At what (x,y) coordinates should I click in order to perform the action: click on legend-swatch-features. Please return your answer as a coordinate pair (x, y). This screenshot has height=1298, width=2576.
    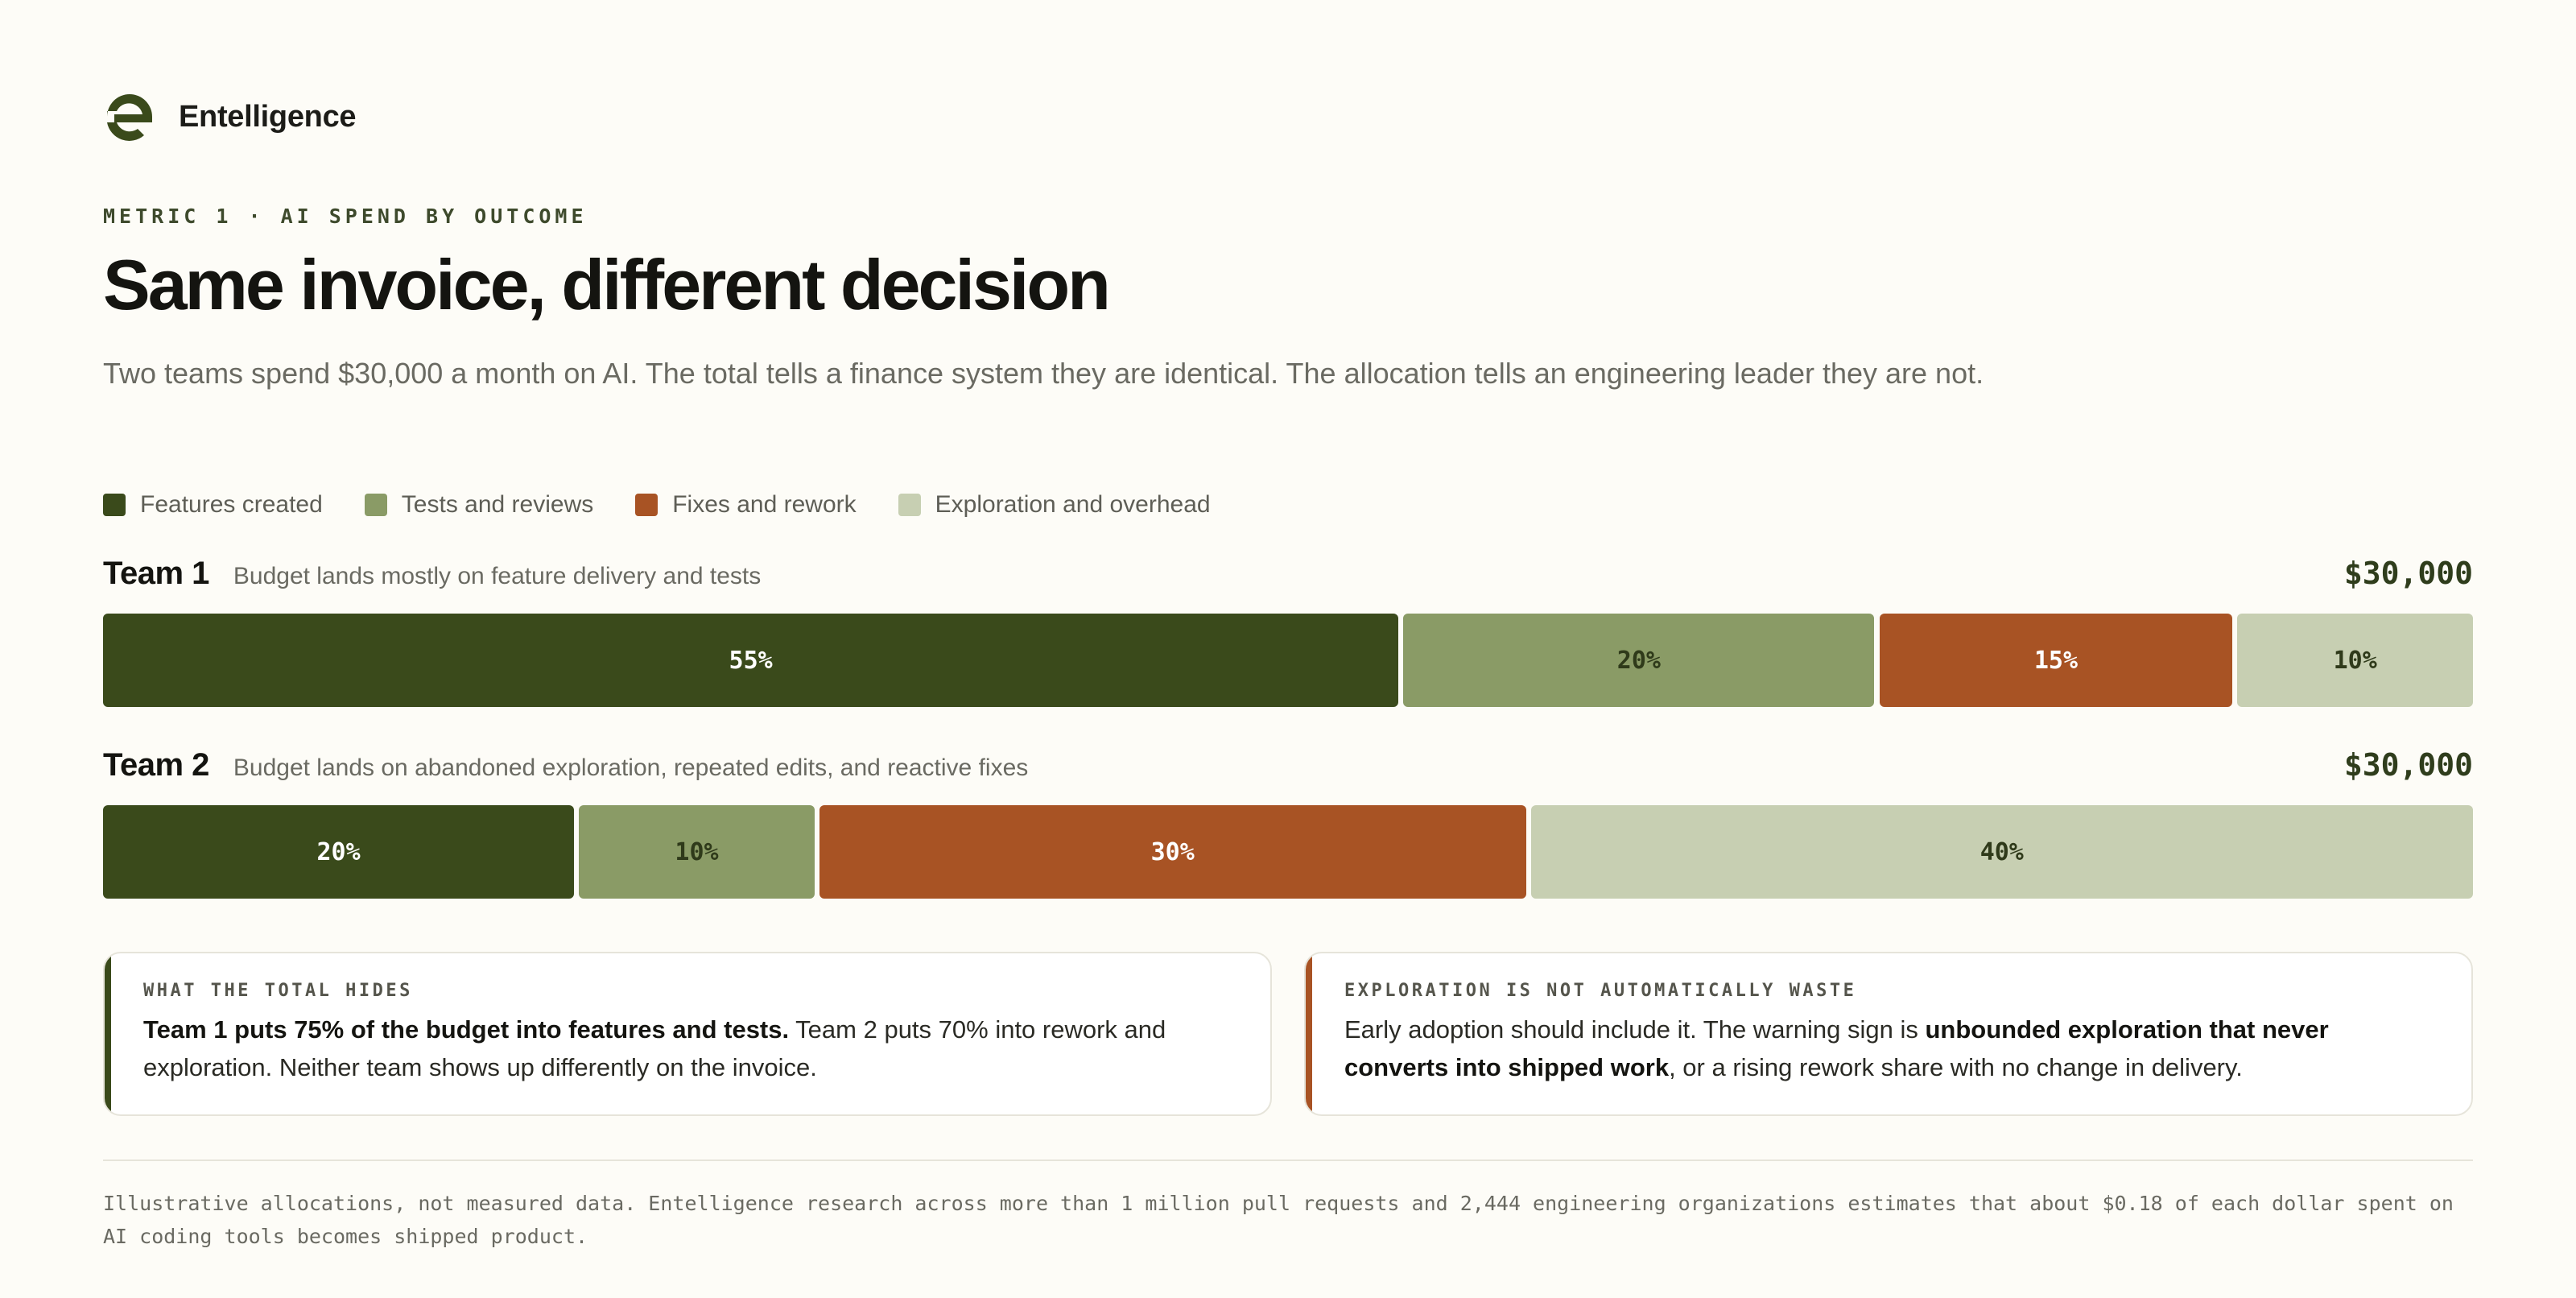
    Looking at the image, I should click on (114, 505).